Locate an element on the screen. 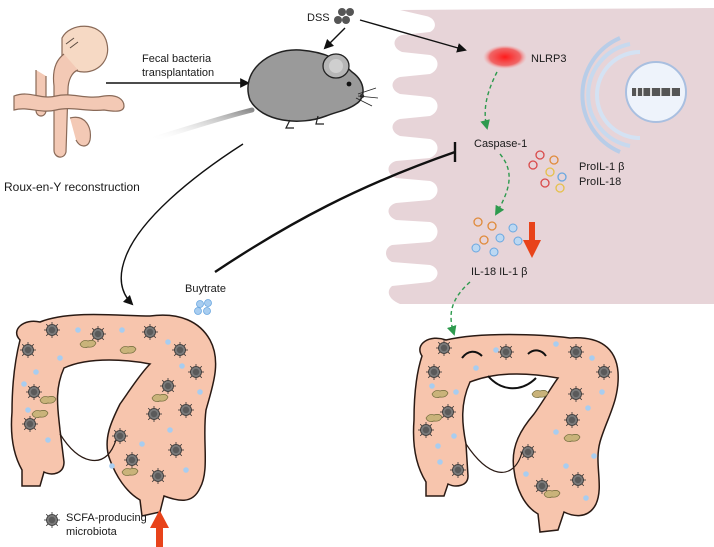  cytokines-to-colon-arrow is located at coordinates (458, 308).